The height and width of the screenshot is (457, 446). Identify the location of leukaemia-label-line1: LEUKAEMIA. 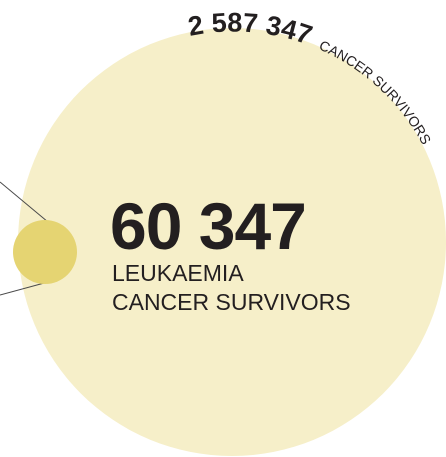
(178, 273).